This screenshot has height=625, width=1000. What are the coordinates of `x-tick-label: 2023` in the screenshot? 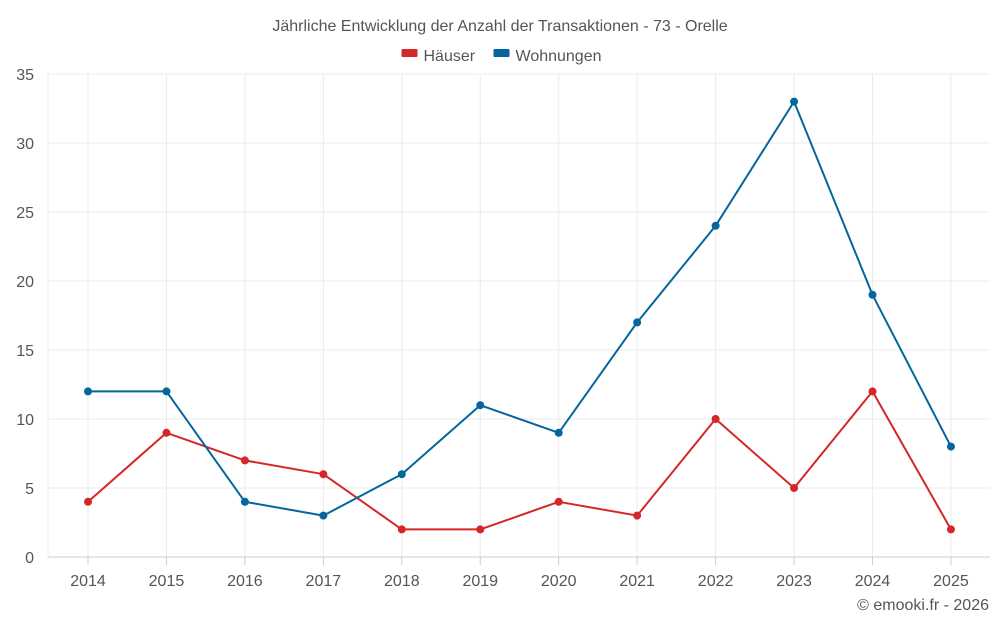 It's located at (794, 581).